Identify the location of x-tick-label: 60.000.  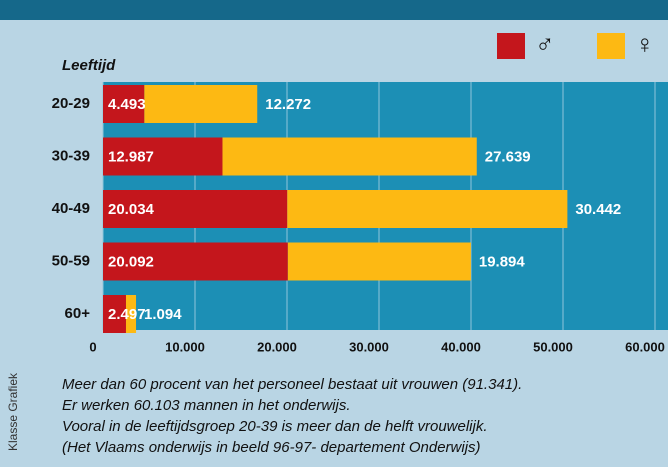
(645, 346).